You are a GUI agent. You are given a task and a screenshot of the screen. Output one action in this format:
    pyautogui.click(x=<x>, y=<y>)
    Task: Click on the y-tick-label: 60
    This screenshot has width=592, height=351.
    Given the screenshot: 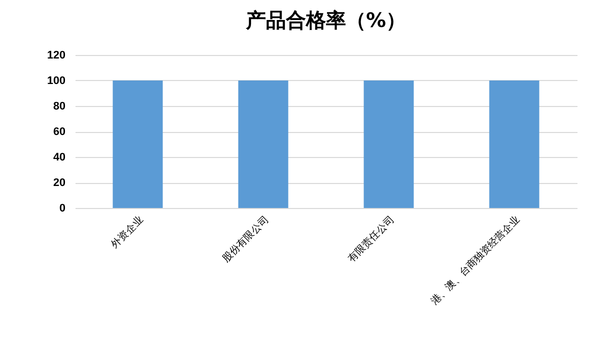 What is the action you would take?
    pyautogui.click(x=59, y=132)
    